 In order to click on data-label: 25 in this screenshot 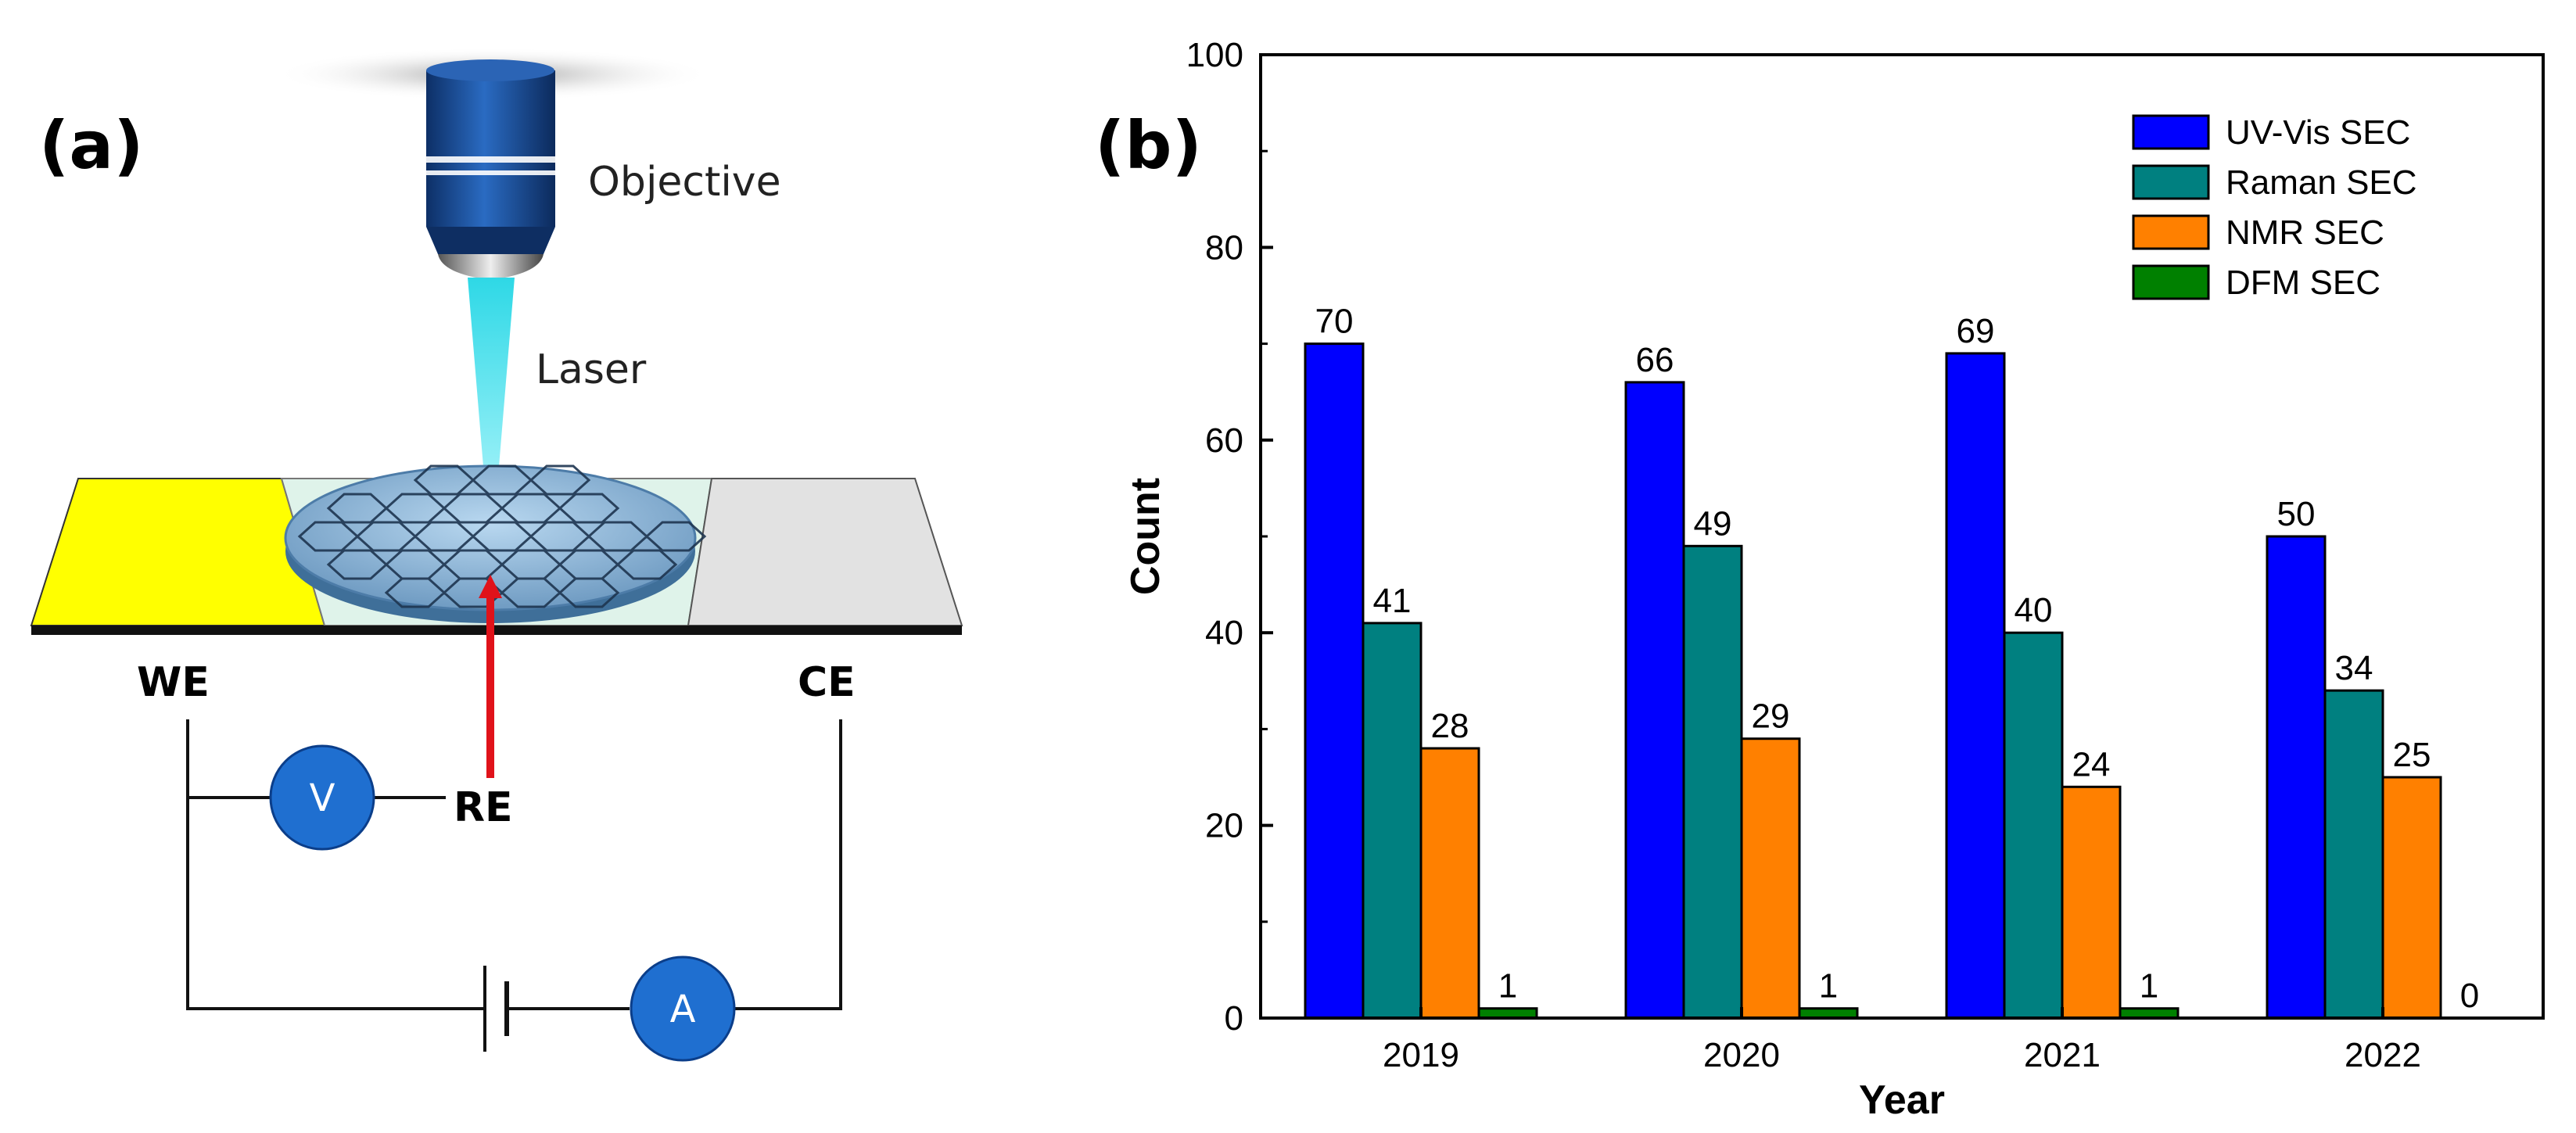, I will do `click(2412, 755)`.